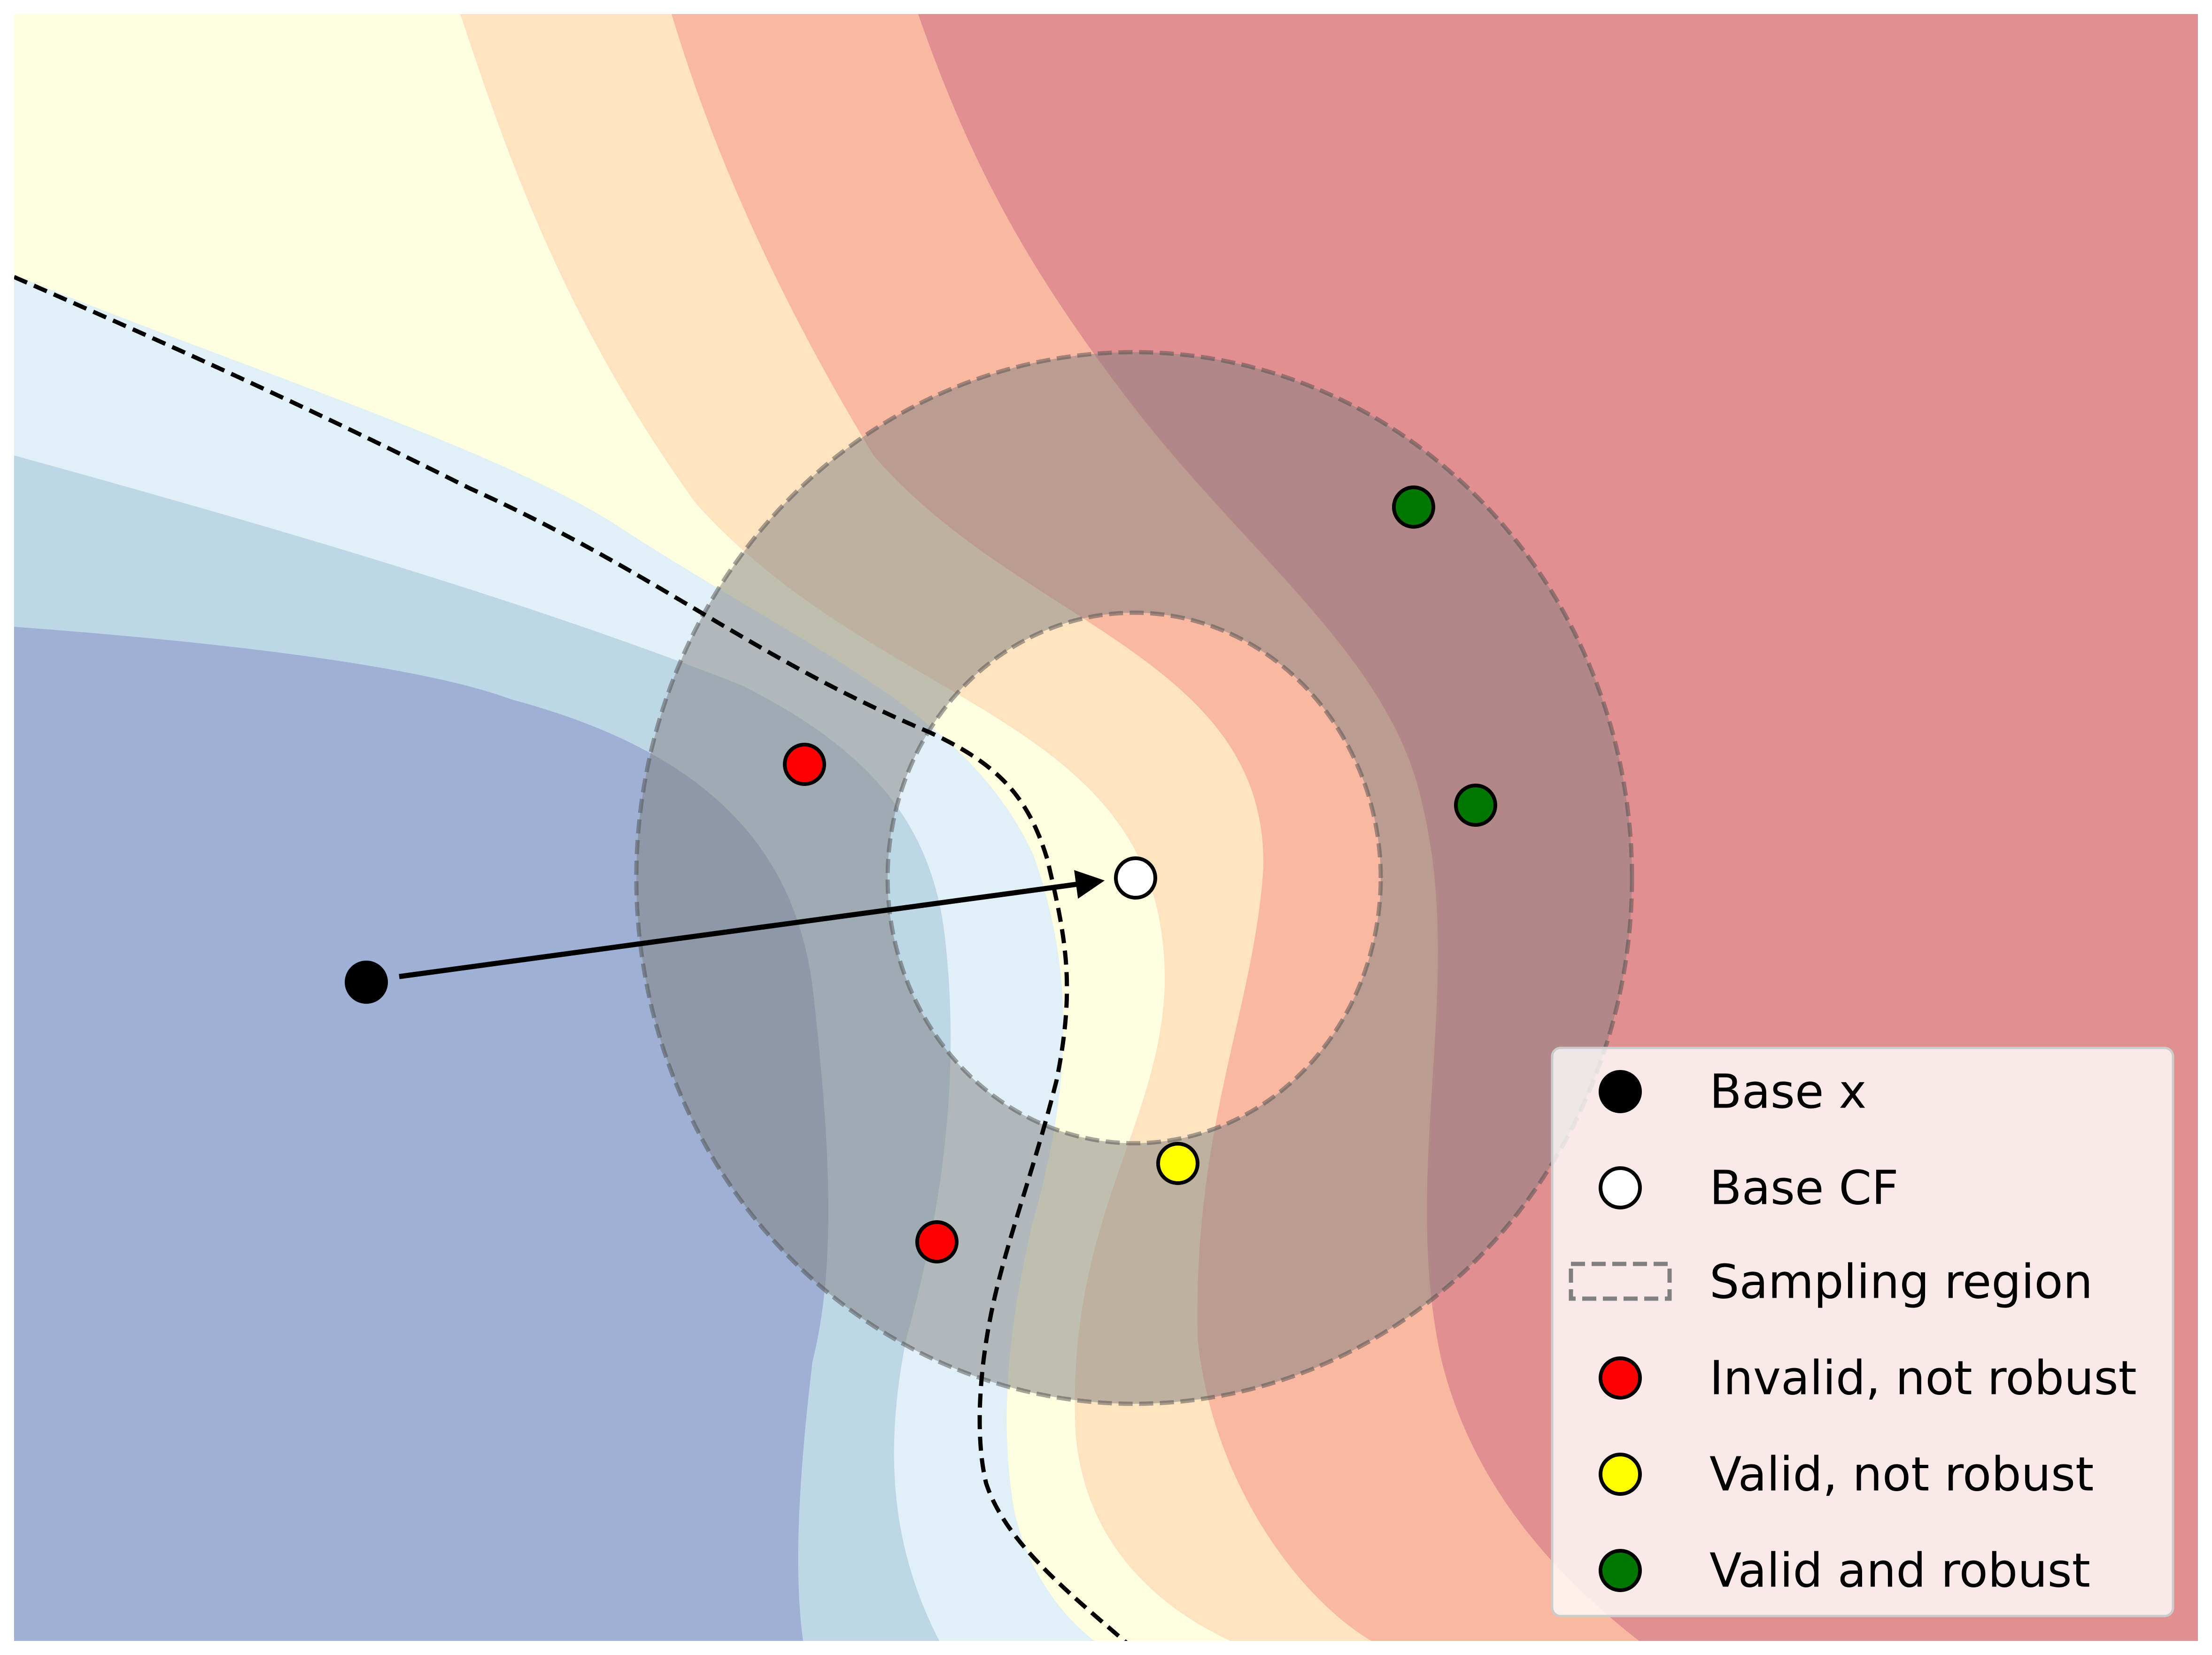 This screenshot has width=2212, height=1655. What do you see at coordinates (1788, 1092) in the screenshot?
I see `legend-label-base-x: Base x` at bounding box center [1788, 1092].